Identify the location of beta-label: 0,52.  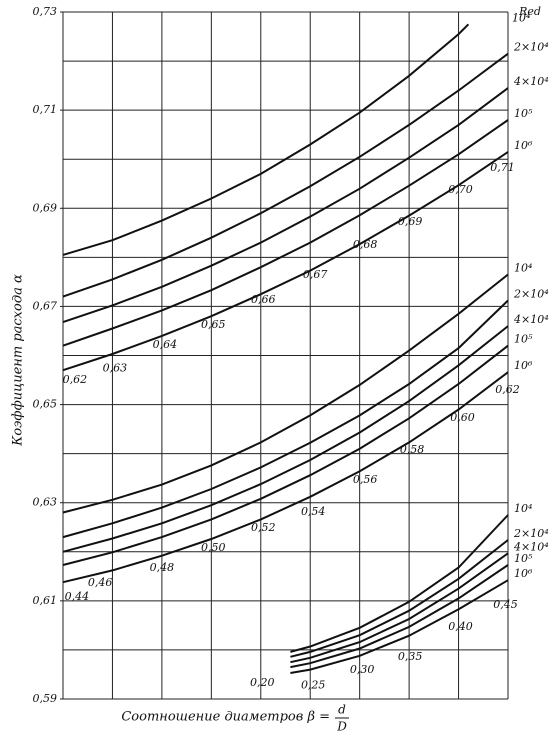
(263, 527).